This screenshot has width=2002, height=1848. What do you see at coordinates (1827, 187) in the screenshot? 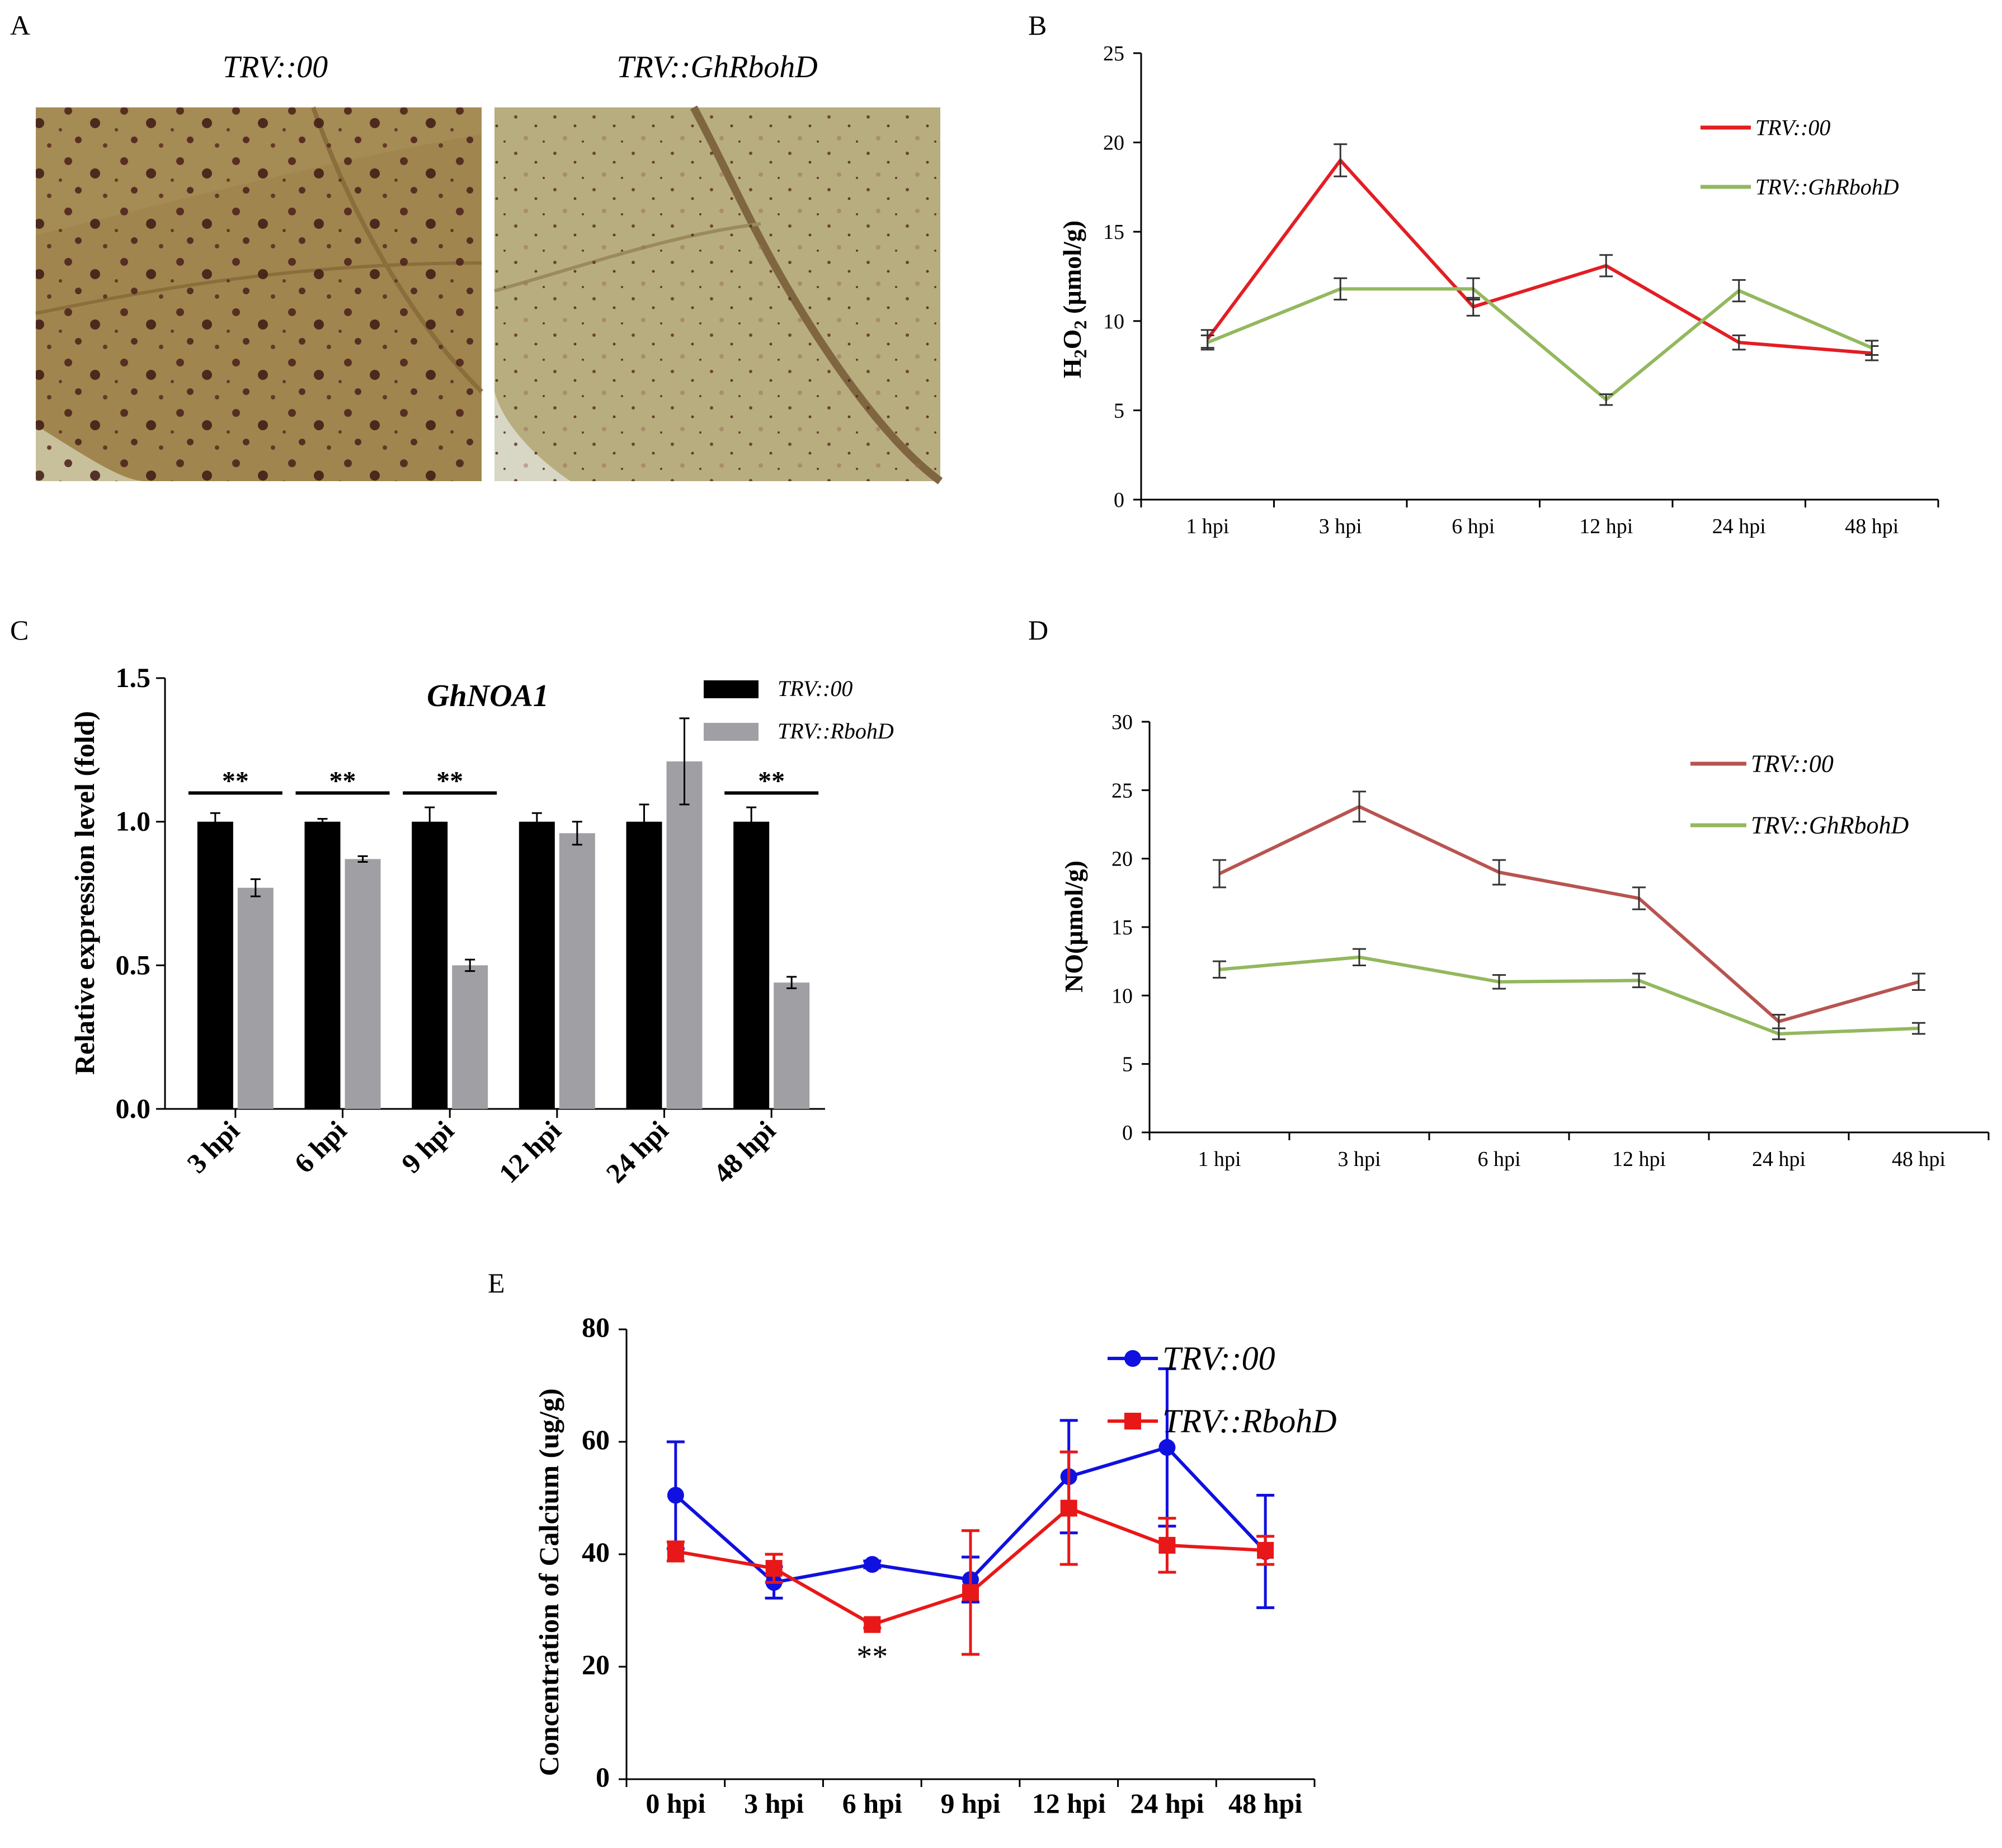
I see `b-legend-label: TRV::GhRbohD` at bounding box center [1827, 187].